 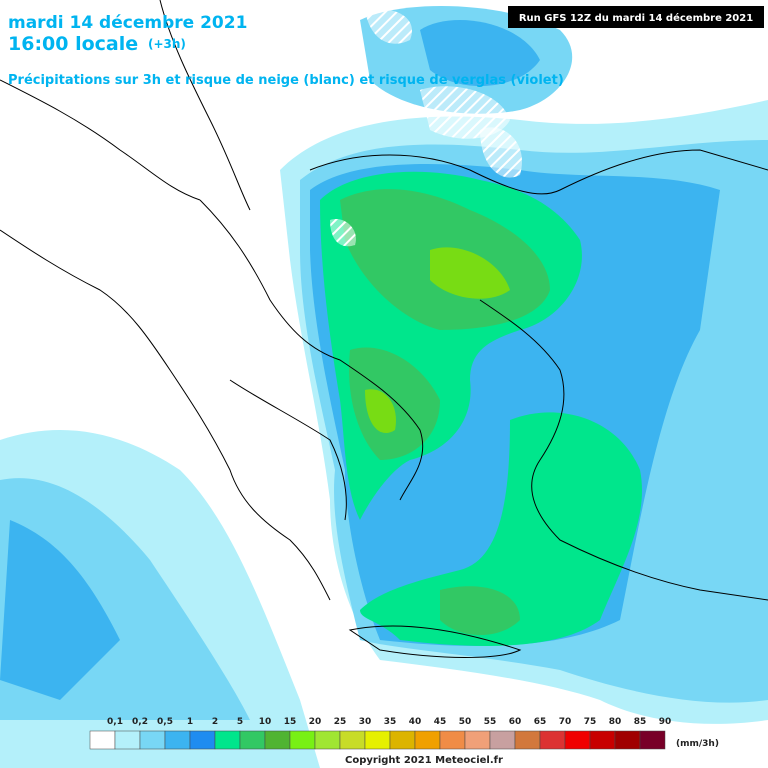 What do you see at coordinates (590, 722) in the screenshot?
I see `legend-label: 75` at bounding box center [590, 722].